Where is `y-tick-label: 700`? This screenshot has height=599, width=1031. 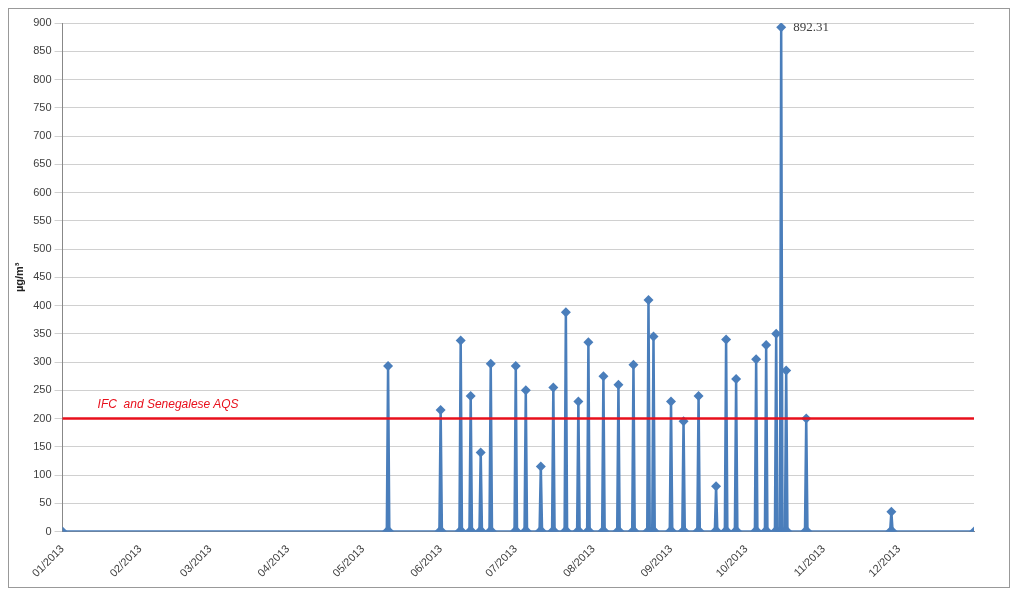
y-tick-label: 700 is located at coordinates (42, 135).